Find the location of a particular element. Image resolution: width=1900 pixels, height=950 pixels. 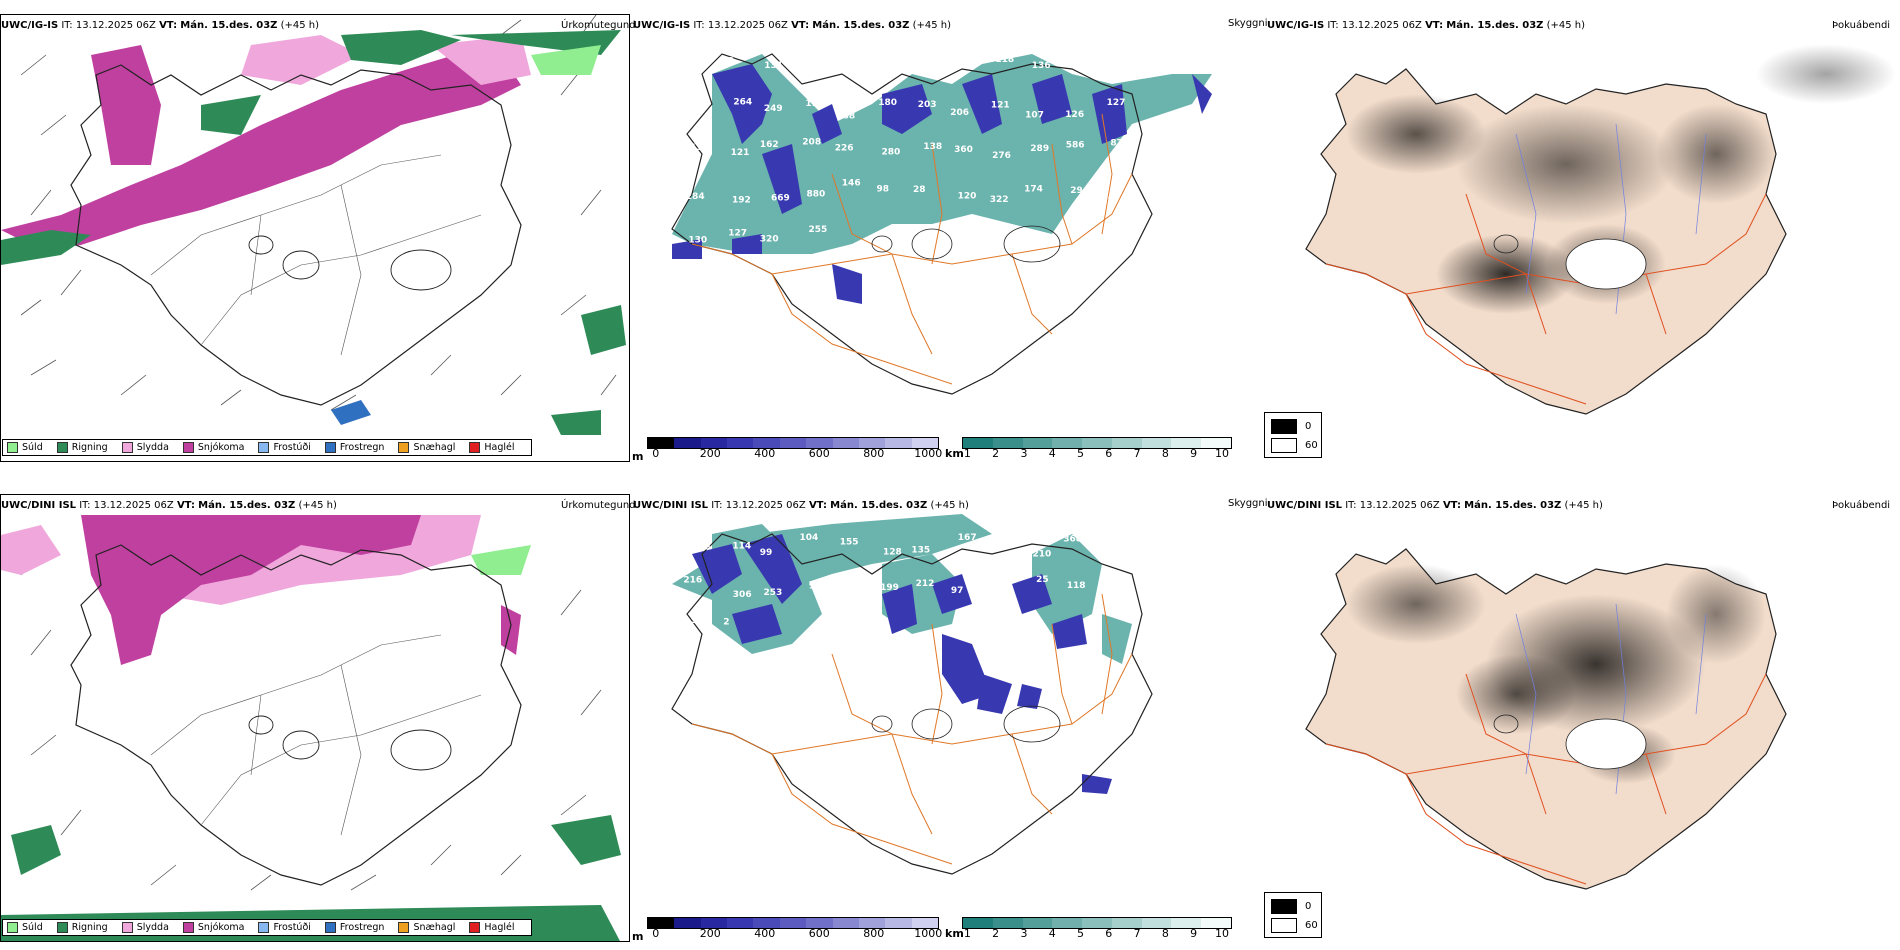

model-name: UWC/DINI ISL is located at coordinates (671, 505).